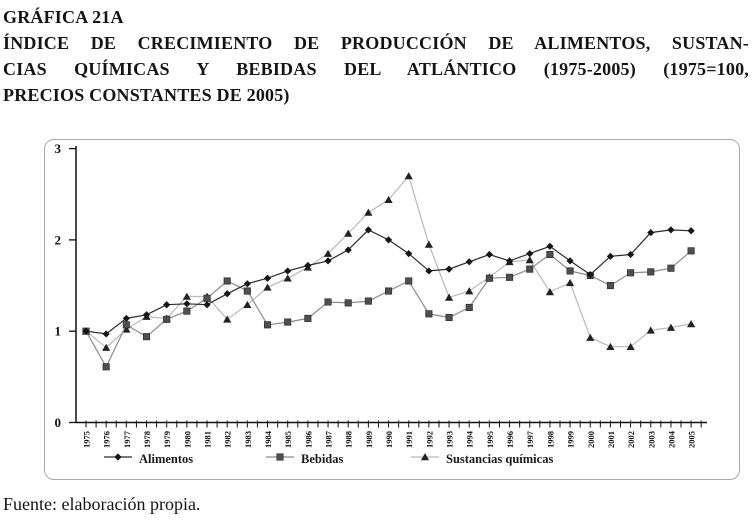 The width and height of the screenshot is (752, 530). I want to click on x-axis-tick-label: 1988, so click(349, 439).